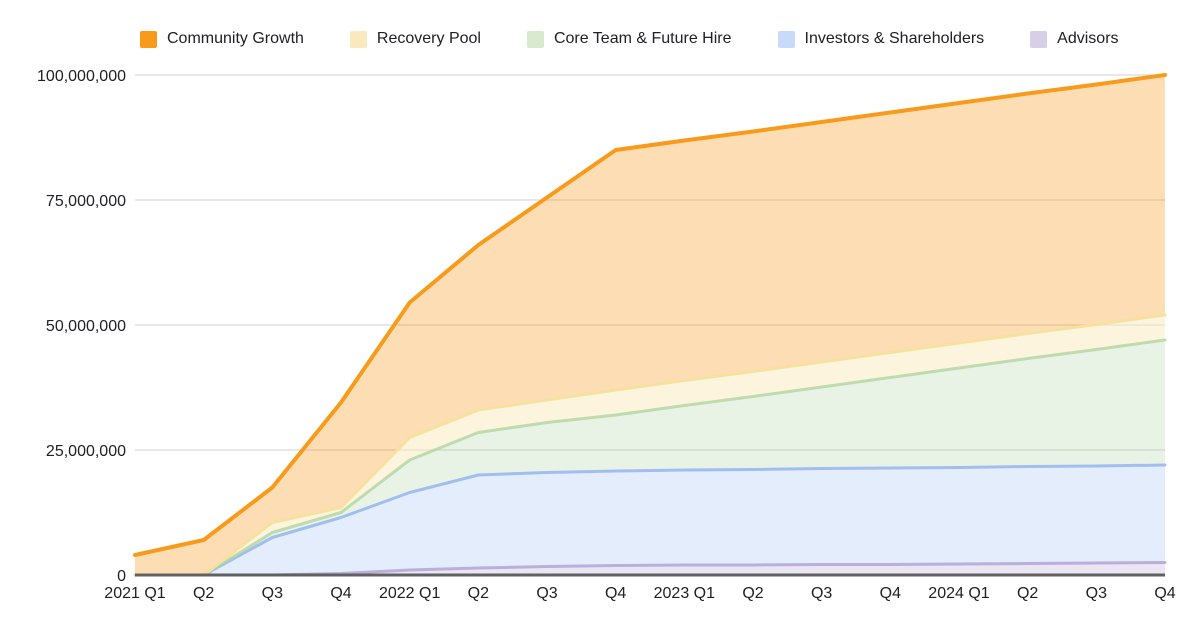  What do you see at coordinates (894, 38) in the screenshot?
I see `legend-label: Investors & Shareholders` at bounding box center [894, 38].